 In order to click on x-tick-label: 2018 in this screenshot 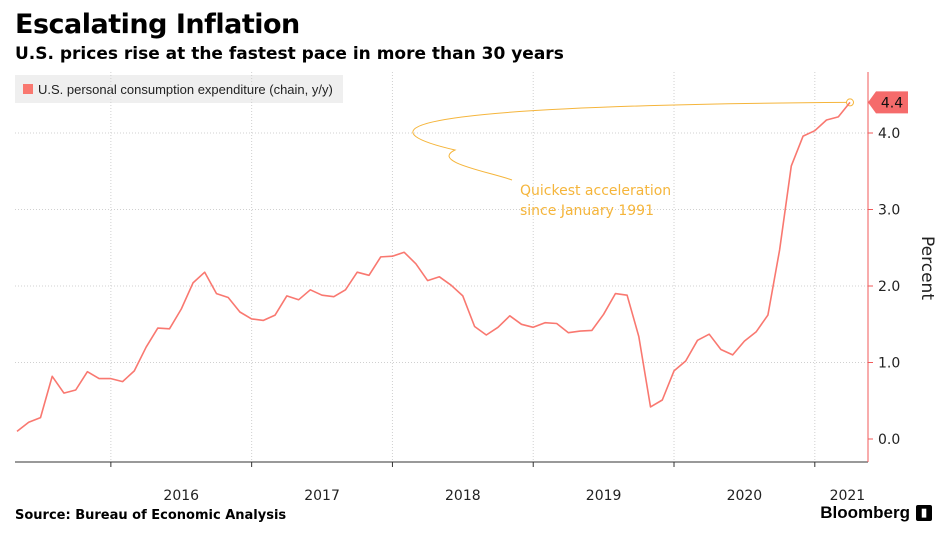, I will do `click(463, 496)`.